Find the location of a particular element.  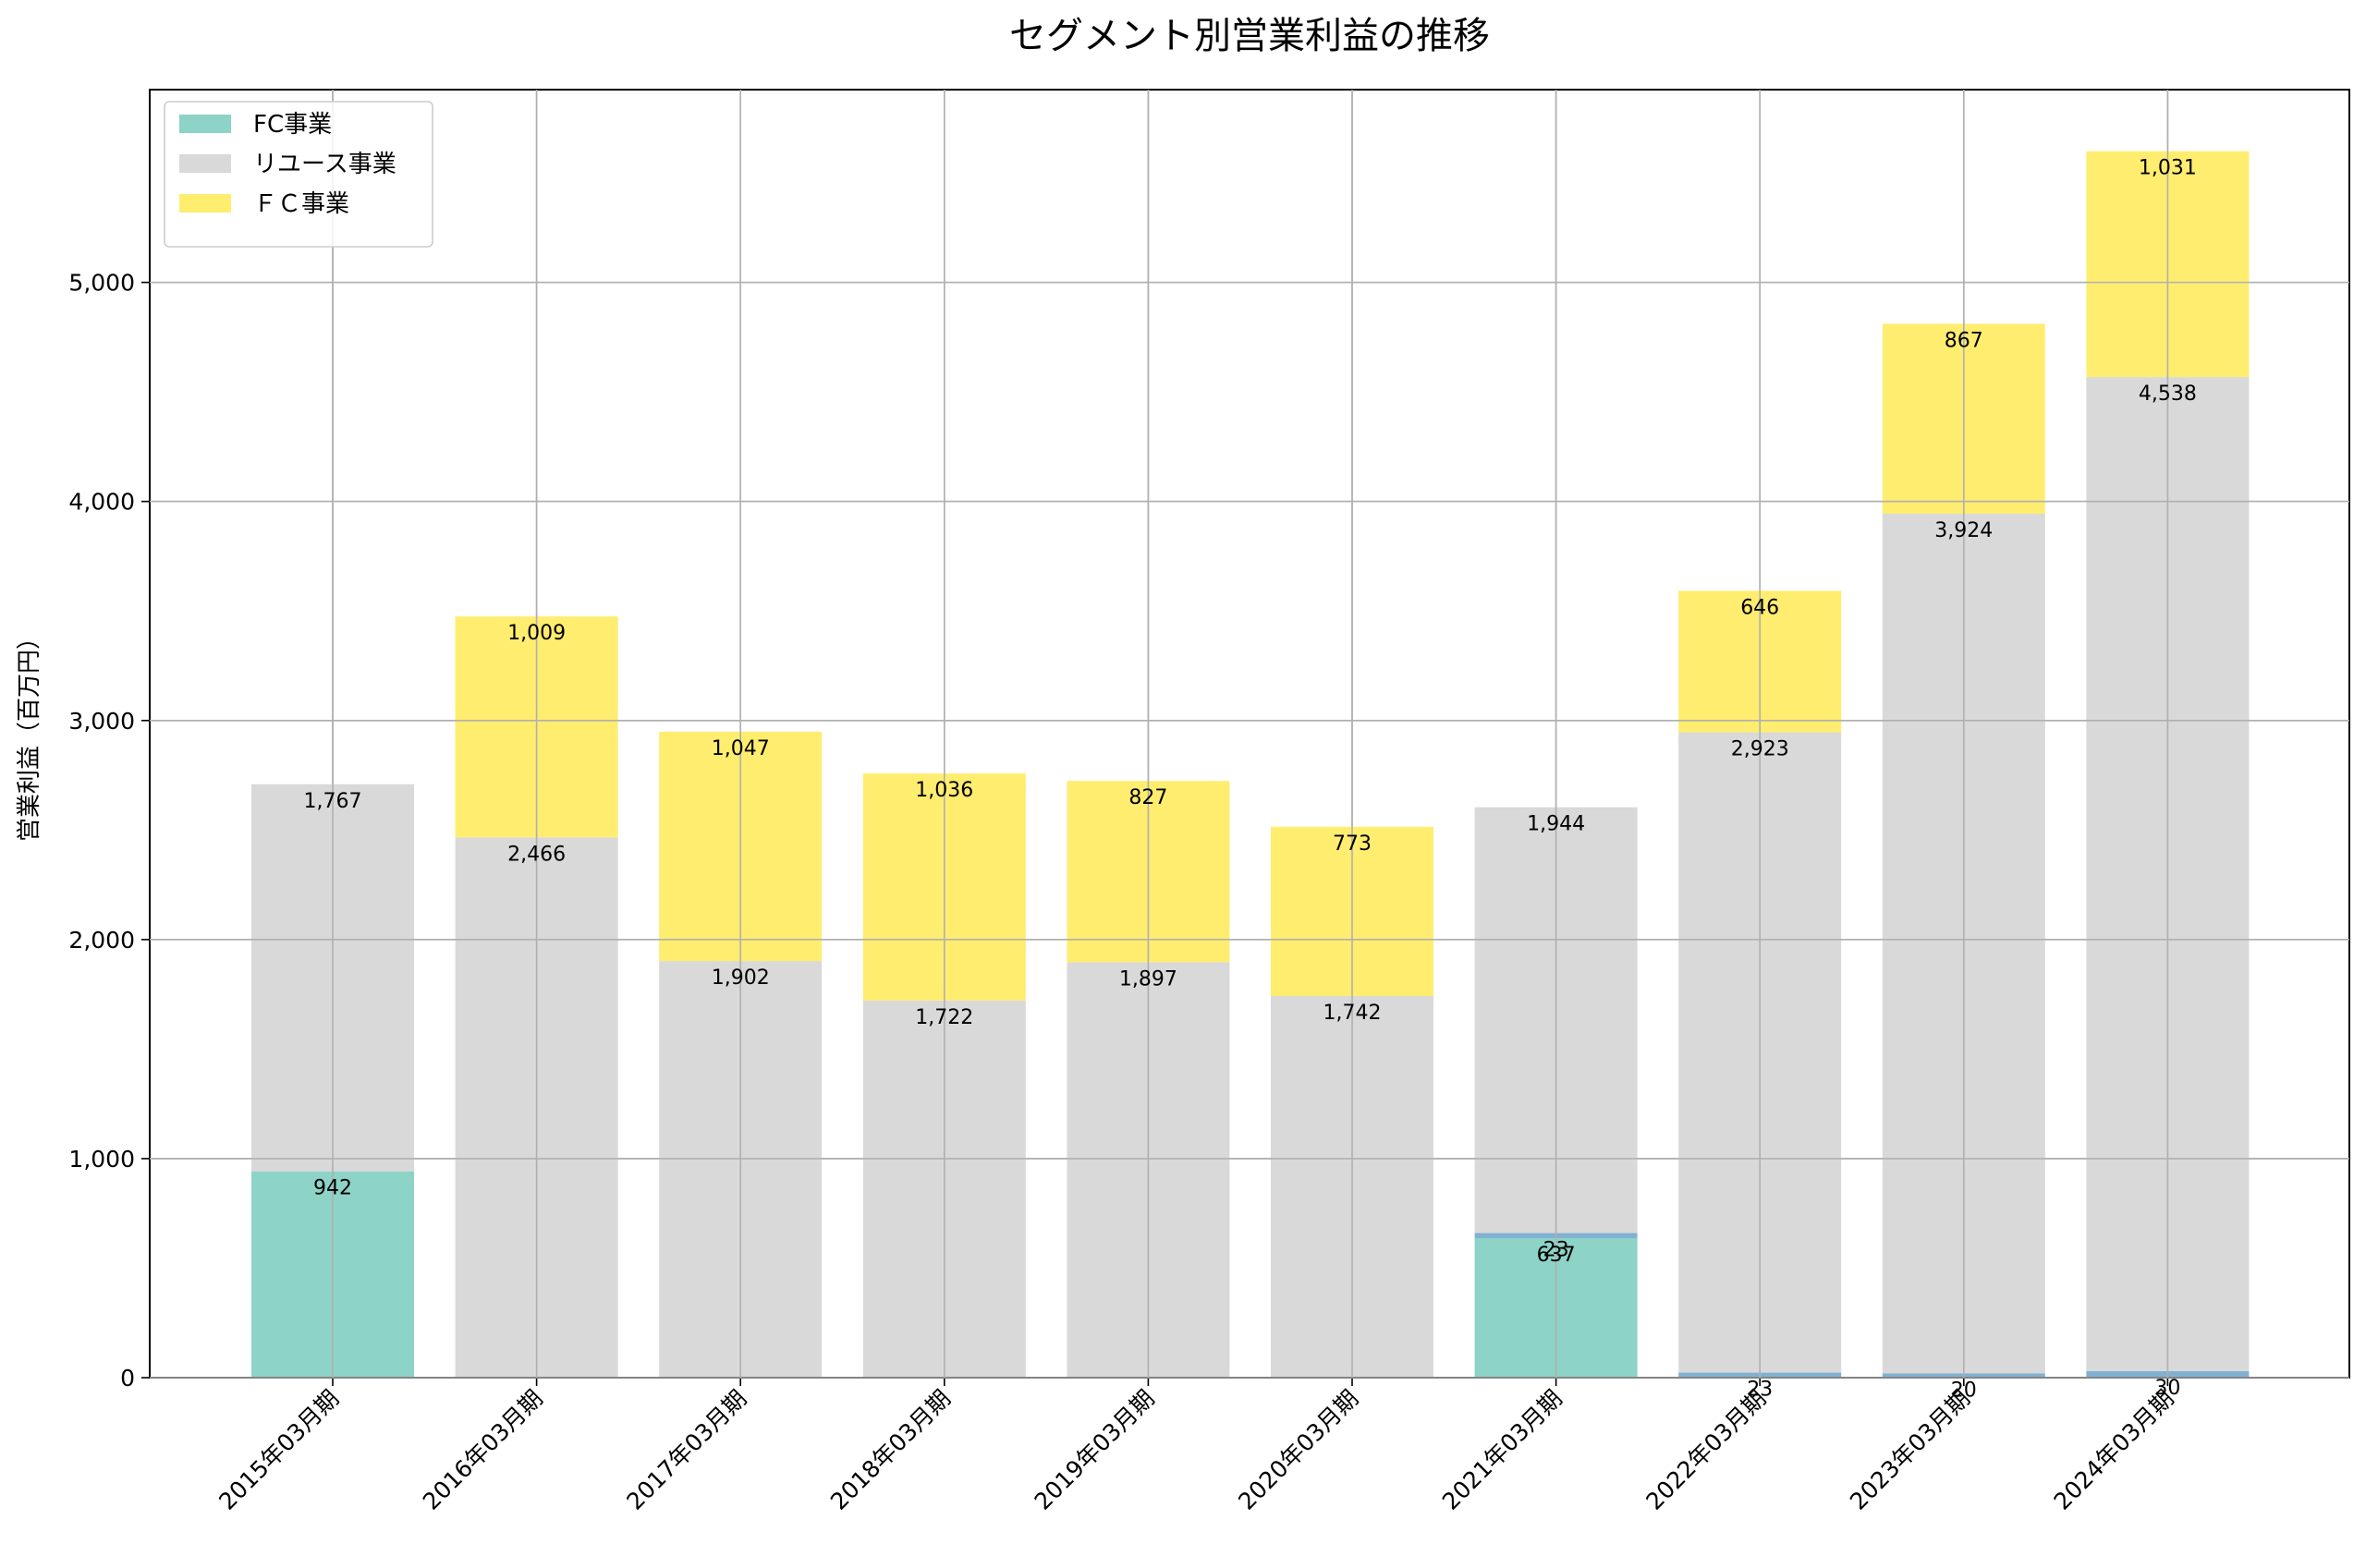

bar-value-label: 20 is located at coordinates (1964, 1390).